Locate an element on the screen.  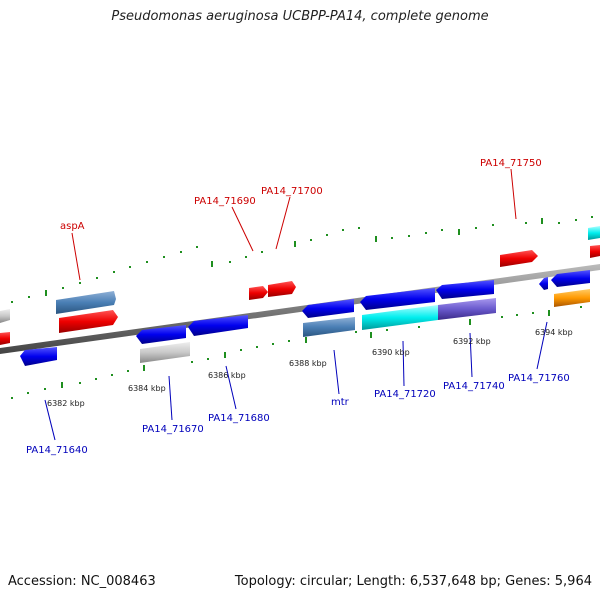
gene-label: PA14_71740 is located at coordinates (474, 386).